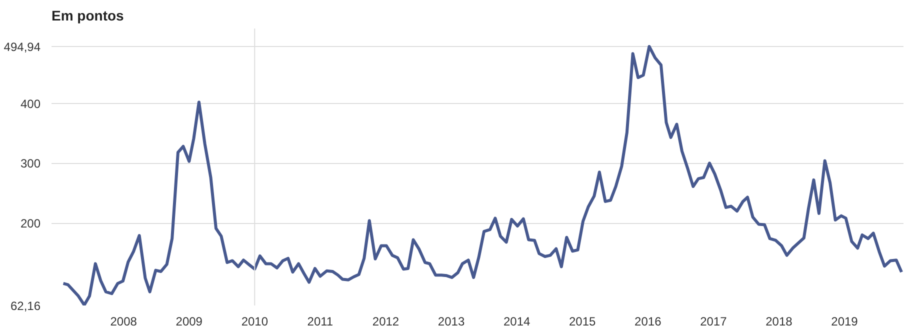 This screenshot has width=913, height=328. What do you see at coordinates (714, 321) in the screenshot?
I see `x-tick-label: 2017` at bounding box center [714, 321].